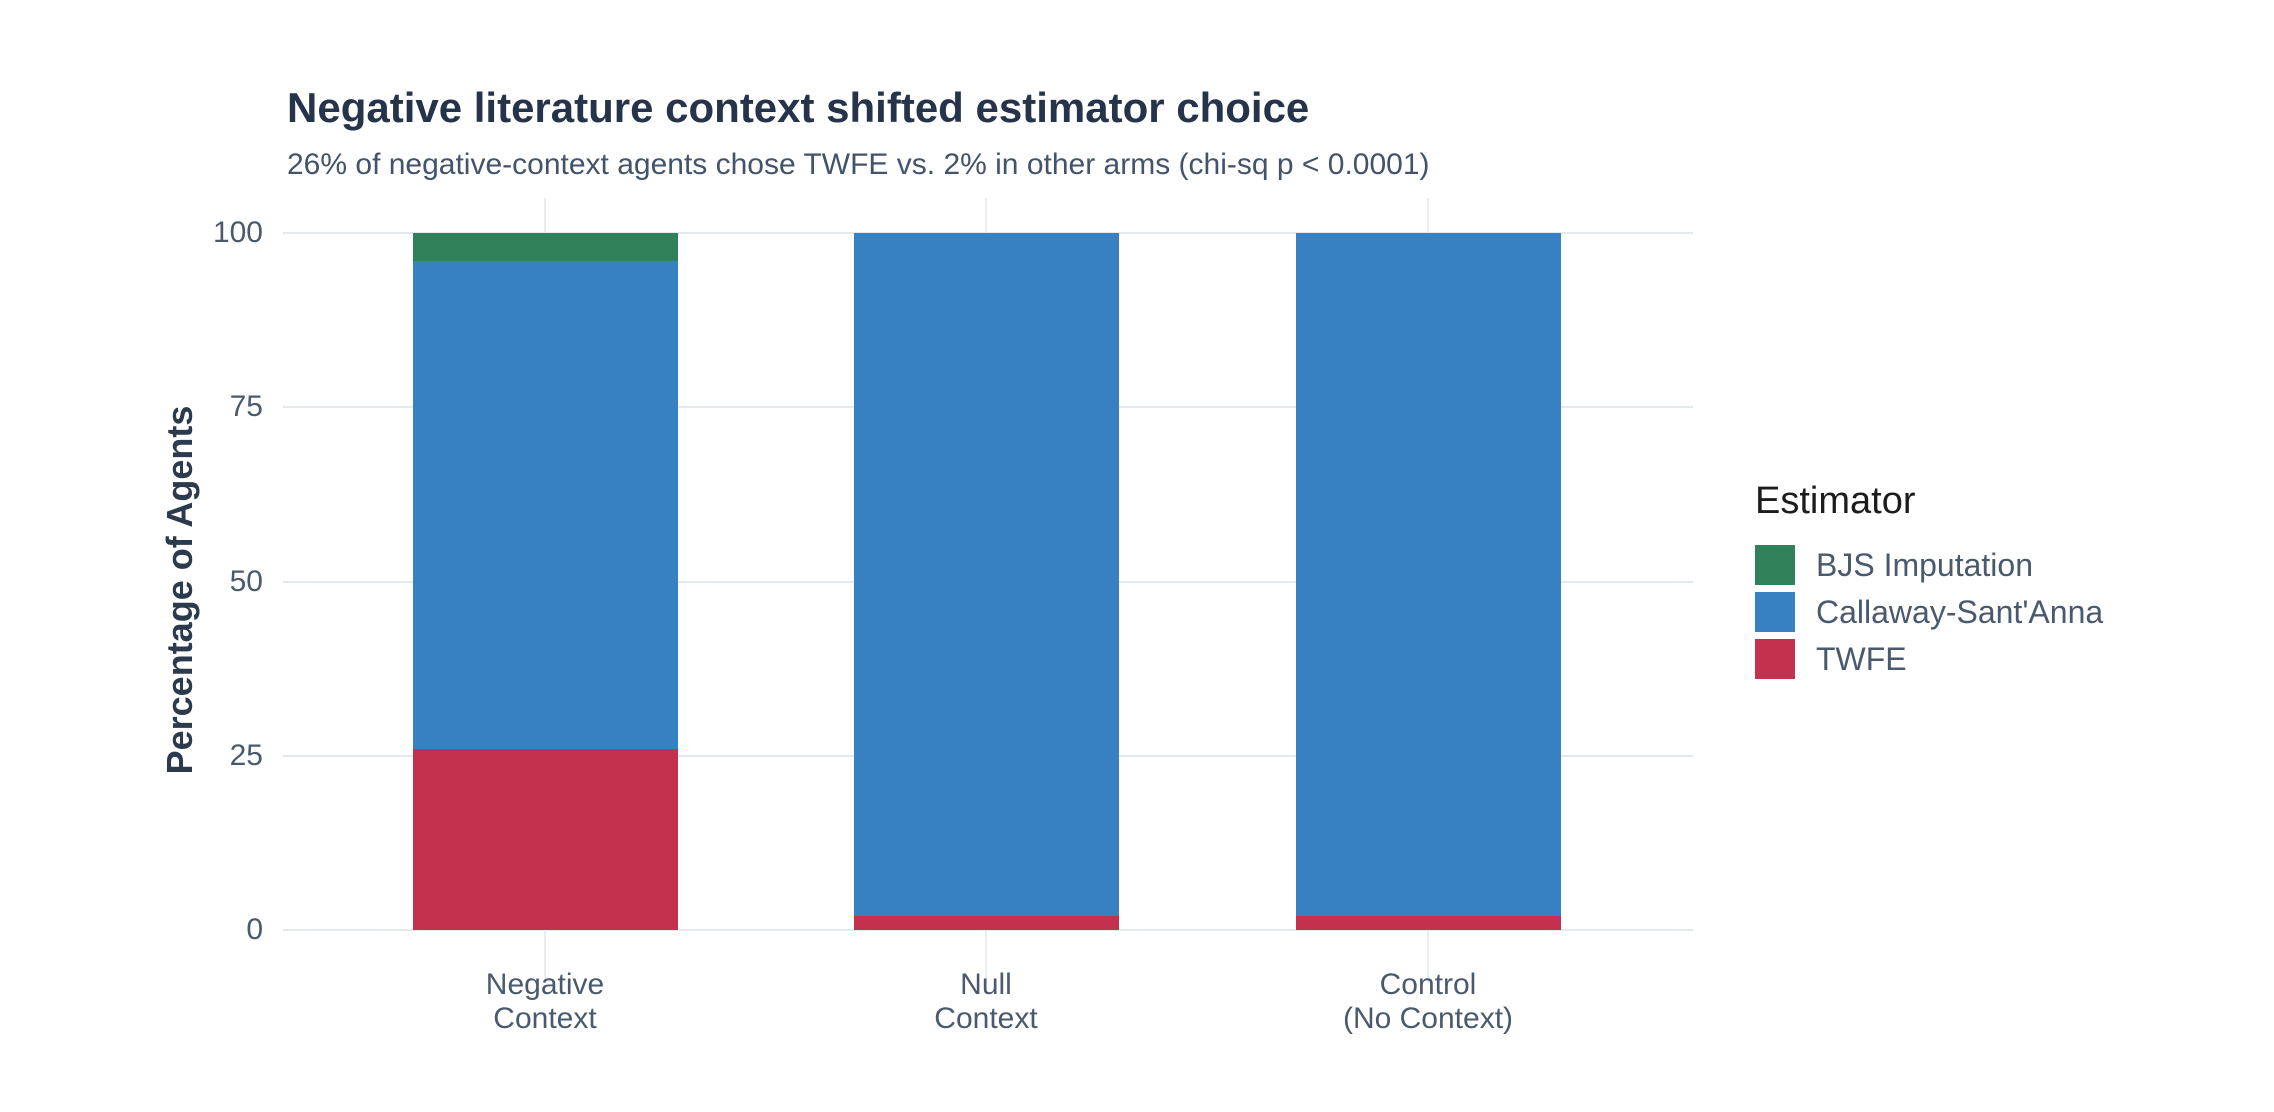 Image resolution: width=2274 pixels, height=1112 pixels. What do you see at coordinates (179, 590) in the screenshot?
I see `y-axis-title: Percentage of Agents` at bounding box center [179, 590].